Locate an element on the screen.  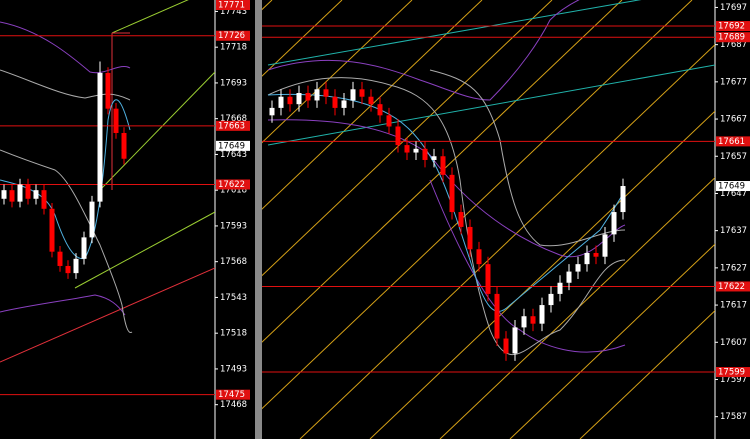
trend-line is located at coordinates (107, 315).